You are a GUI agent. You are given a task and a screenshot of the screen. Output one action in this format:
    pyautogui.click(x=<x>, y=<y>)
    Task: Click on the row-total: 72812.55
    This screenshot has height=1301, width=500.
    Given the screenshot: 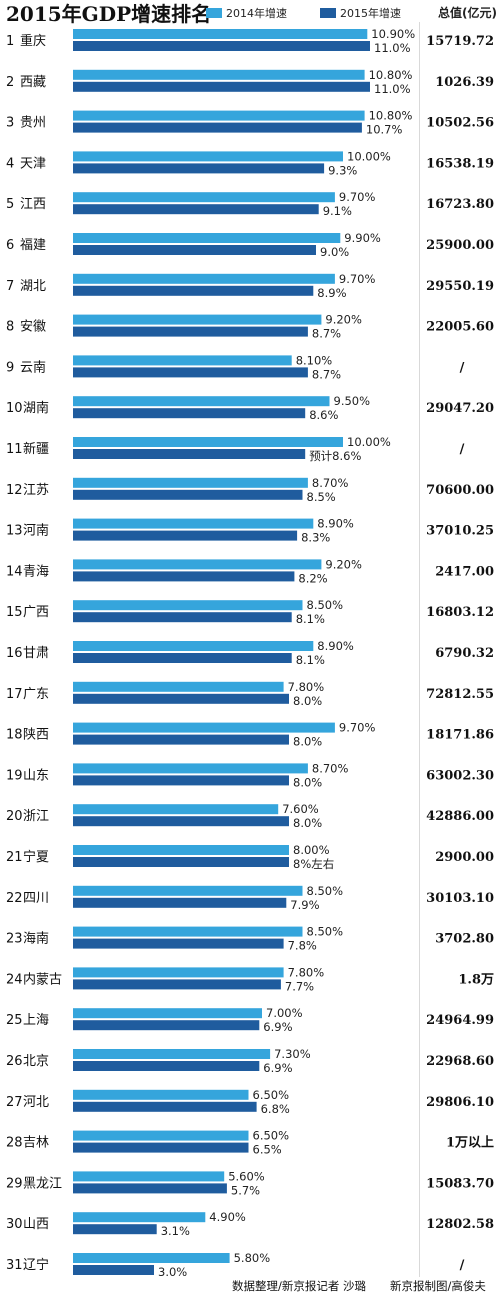 What is the action you would take?
    pyautogui.click(x=460, y=694)
    